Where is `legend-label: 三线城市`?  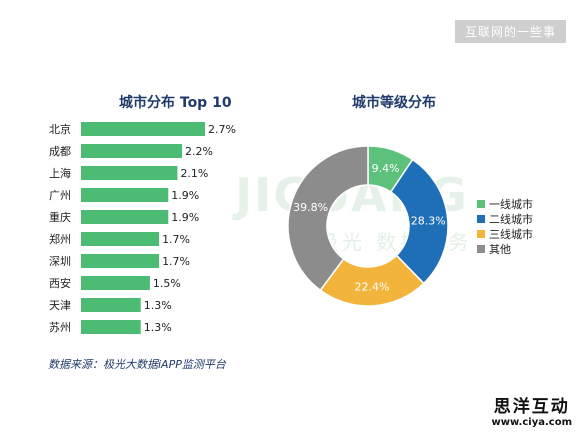
legend-label: 三线城市 is located at coordinates (511, 234).